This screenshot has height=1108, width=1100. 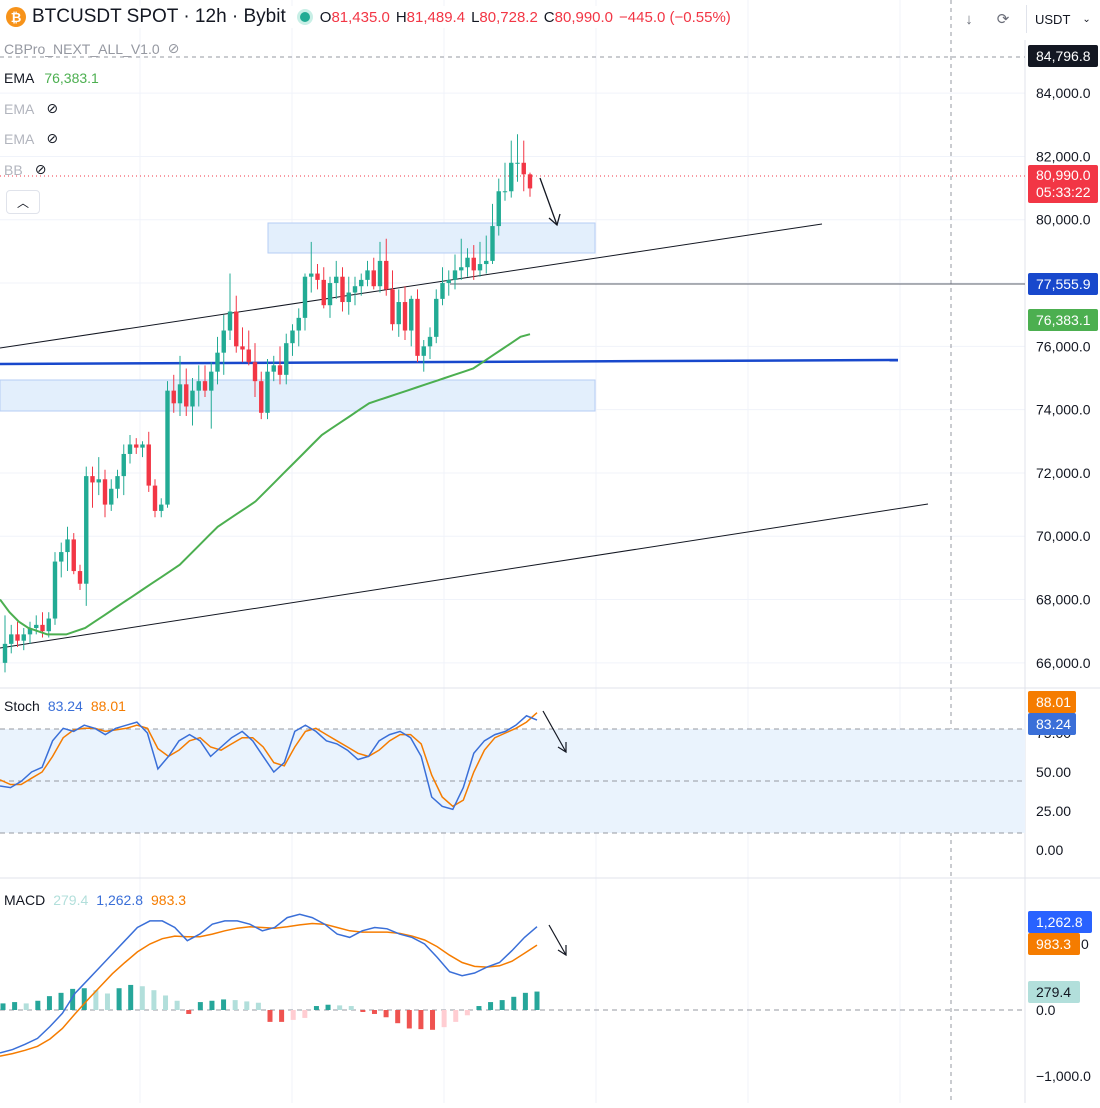 I want to click on lower-trendline, so click(x=464, y=576).